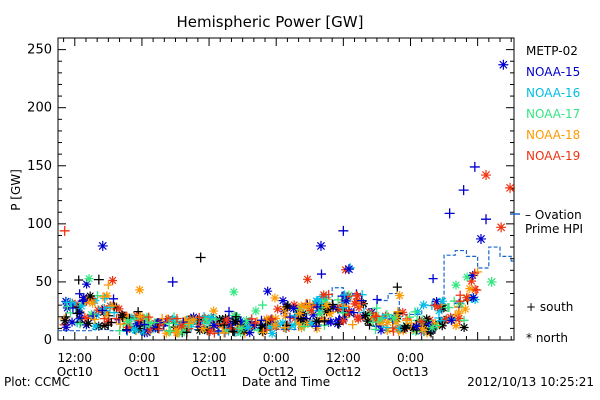  Describe the element at coordinates (549, 307) in the screenshot. I see `south-marker-legend: + south` at that location.